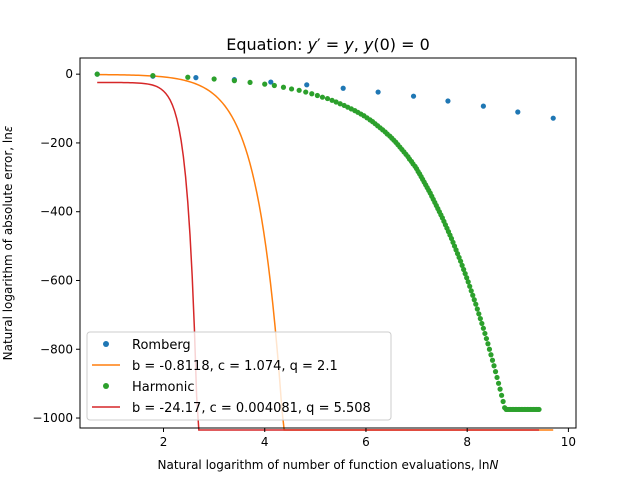 Image resolution: width=640 pixels, height=480 pixels. Describe the element at coordinates (106, 344) in the screenshot. I see `legend-marker-romberg` at that location.